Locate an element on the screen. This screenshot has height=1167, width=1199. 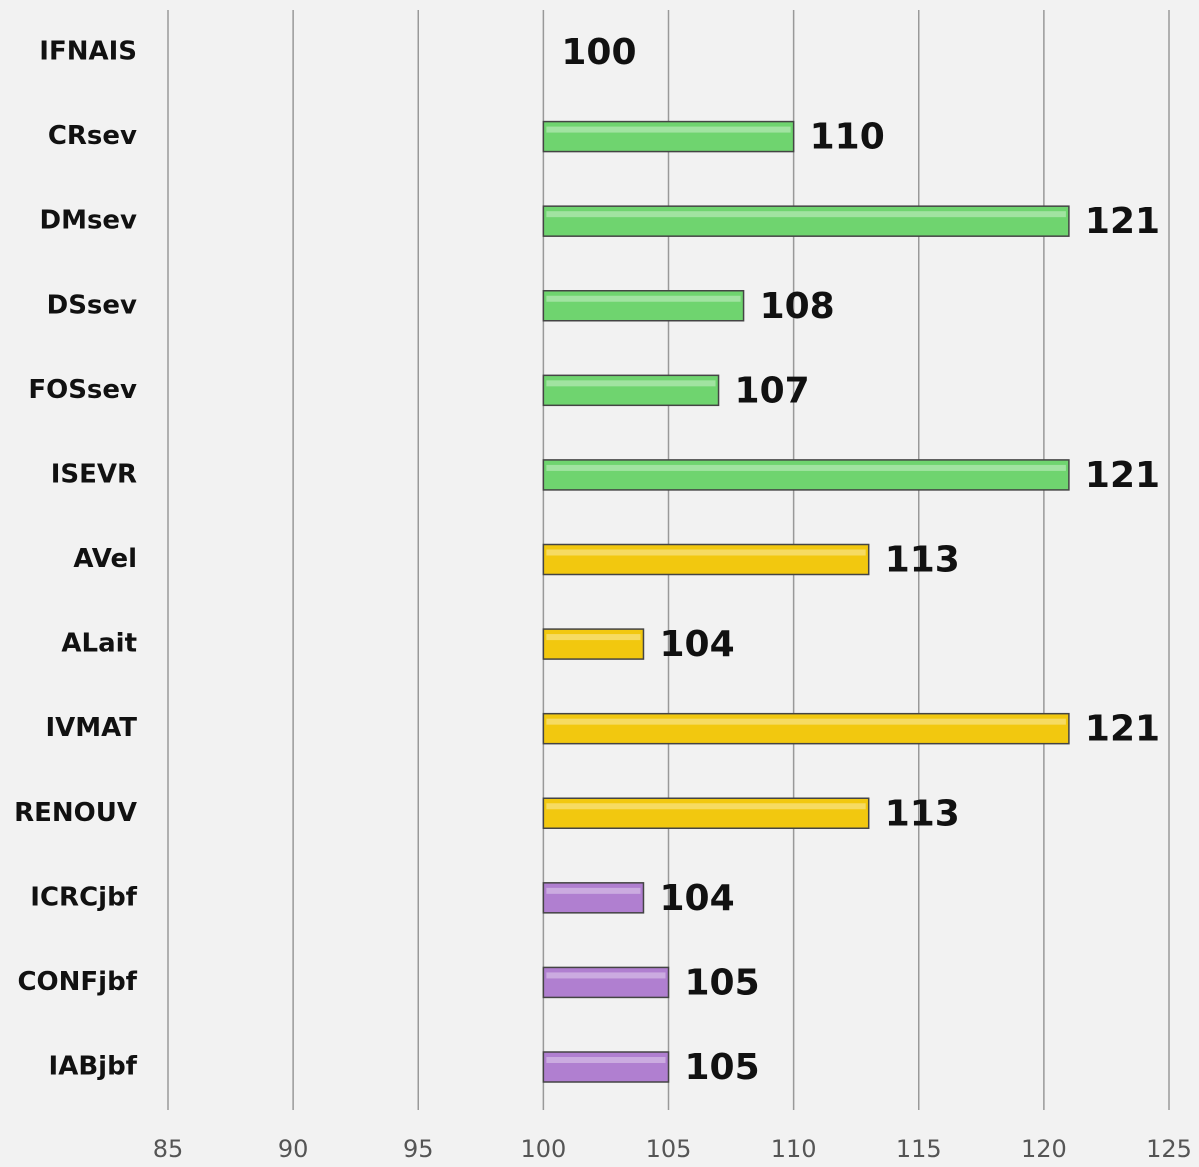
x-tick-label: 110 is located at coordinates (794, 1149).